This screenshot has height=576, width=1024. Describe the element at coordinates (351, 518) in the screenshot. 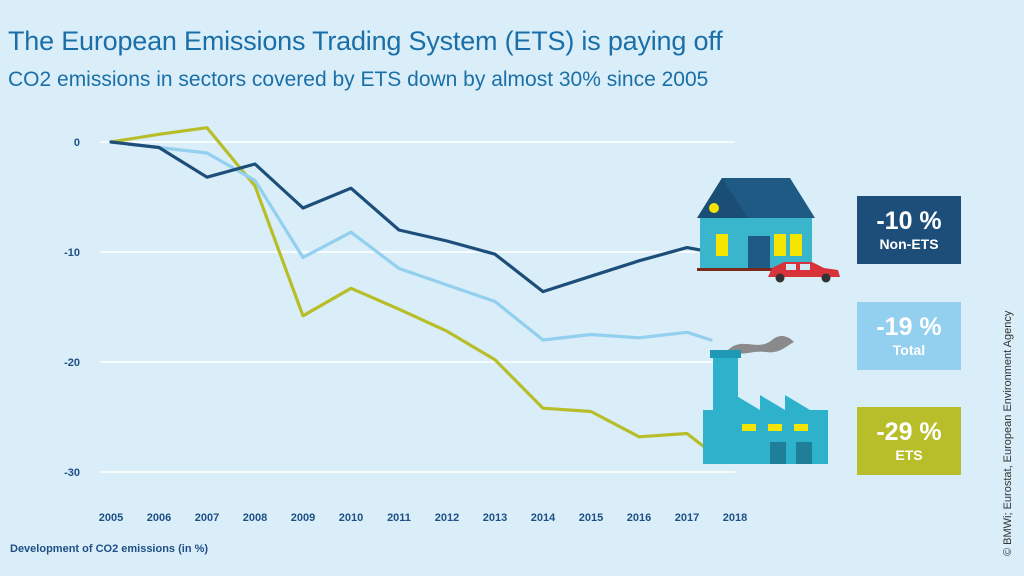

I see `x-tick-label: 2010` at that location.